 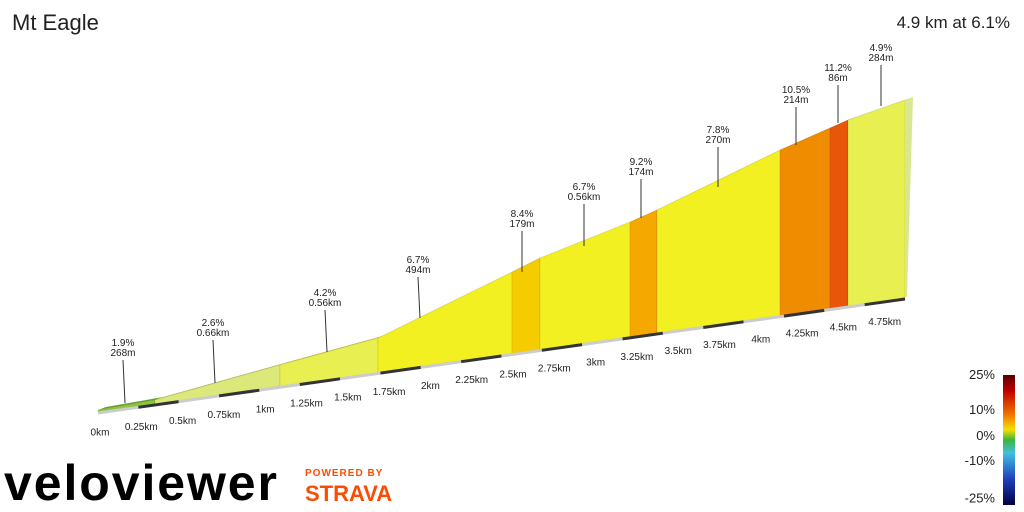 What do you see at coordinates (123, 343) in the screenshot?
I see `grade-label: 1.9%` at bounding box center [123, 343].